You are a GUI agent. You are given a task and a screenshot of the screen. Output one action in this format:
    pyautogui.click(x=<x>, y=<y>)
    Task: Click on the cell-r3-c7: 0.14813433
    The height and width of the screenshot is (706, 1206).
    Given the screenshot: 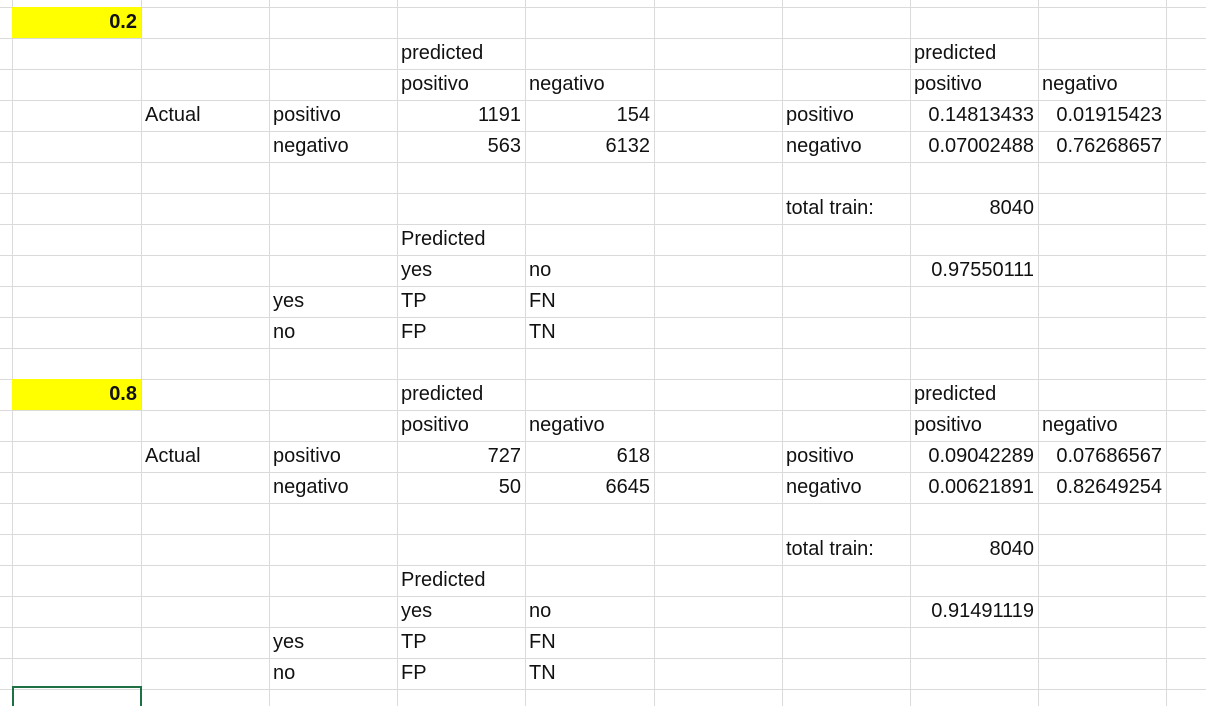 What is the action you would take?
    pyautogui.click(x=981, y=115)
    